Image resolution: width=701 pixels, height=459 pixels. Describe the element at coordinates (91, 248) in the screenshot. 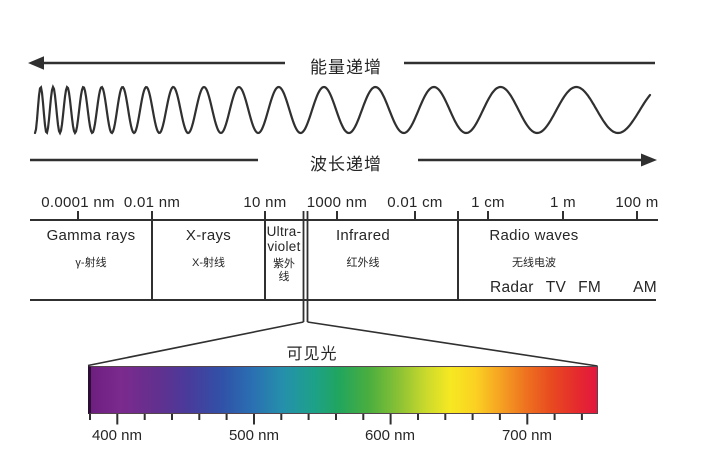

I see `band-cell-gamma-rays: Gamma rays γ-射线` at that location.